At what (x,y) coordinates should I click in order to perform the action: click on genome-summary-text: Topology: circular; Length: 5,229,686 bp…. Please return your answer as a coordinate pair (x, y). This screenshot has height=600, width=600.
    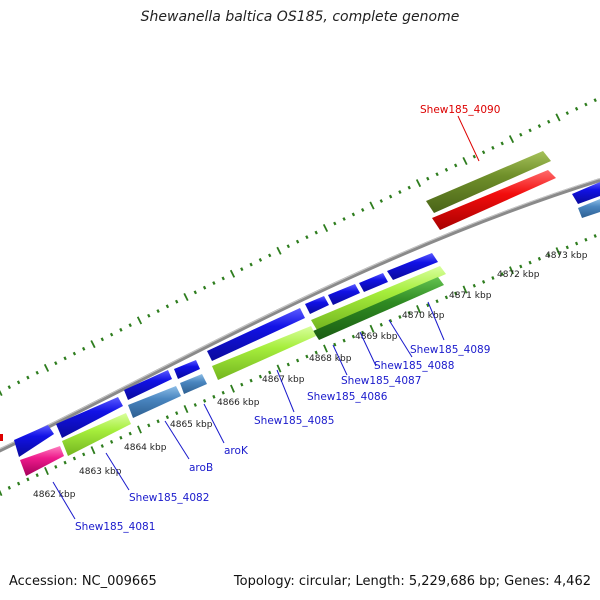
    Looking at the image, I should click on (412, 581).